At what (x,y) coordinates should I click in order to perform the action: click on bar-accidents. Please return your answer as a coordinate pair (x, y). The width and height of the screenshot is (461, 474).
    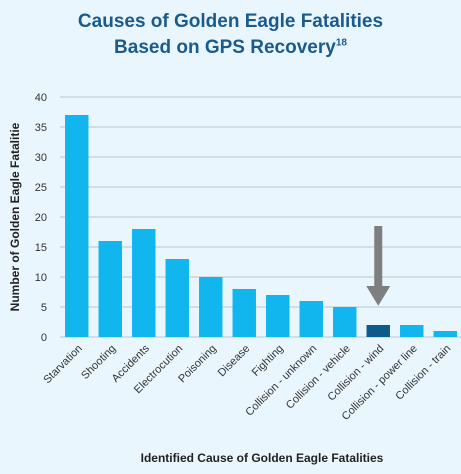
    Looking at the image, I should click on (144, 283).